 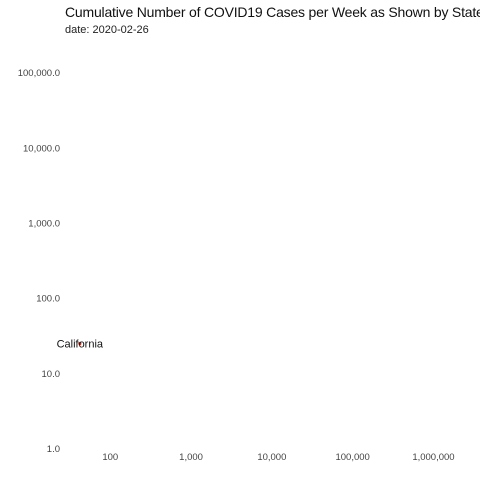 What do you see at coordinates (41, 148) in the screenshot?
I see `y-tick-label: 10,000.0` at bounding box center [41, 148].